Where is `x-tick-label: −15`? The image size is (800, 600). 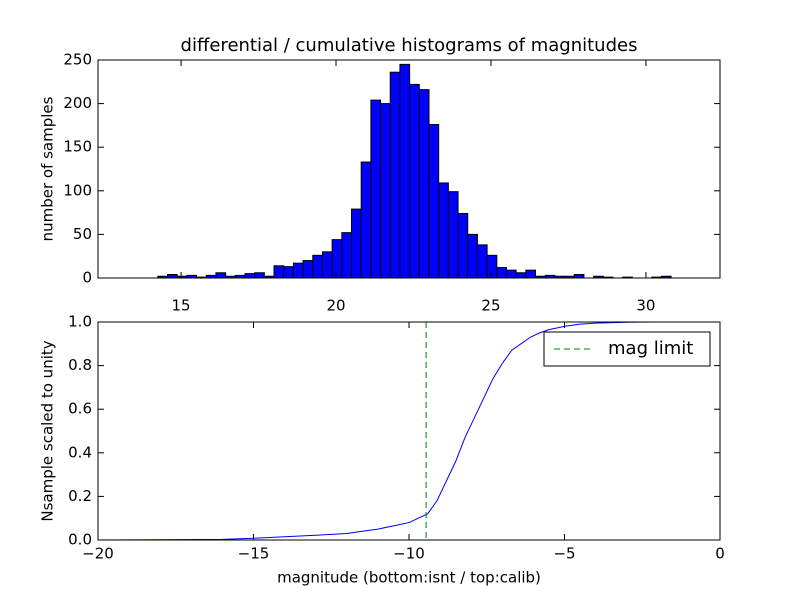
x-tick-label: −15 is located at coordinates (254, 554).